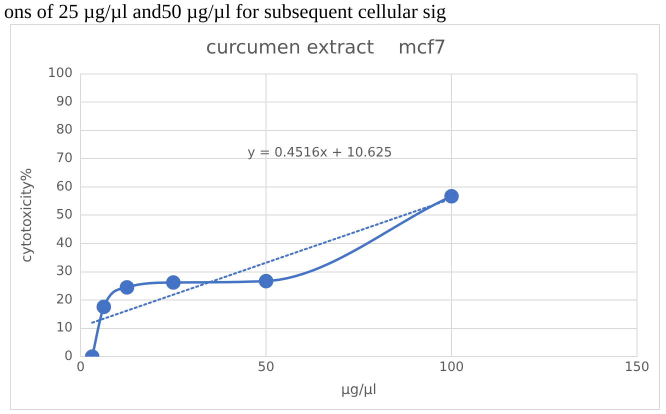  Describe the element at coordinates (358, 390) in the screenshot. I see `x-axis-title: µg/µl` at that location.